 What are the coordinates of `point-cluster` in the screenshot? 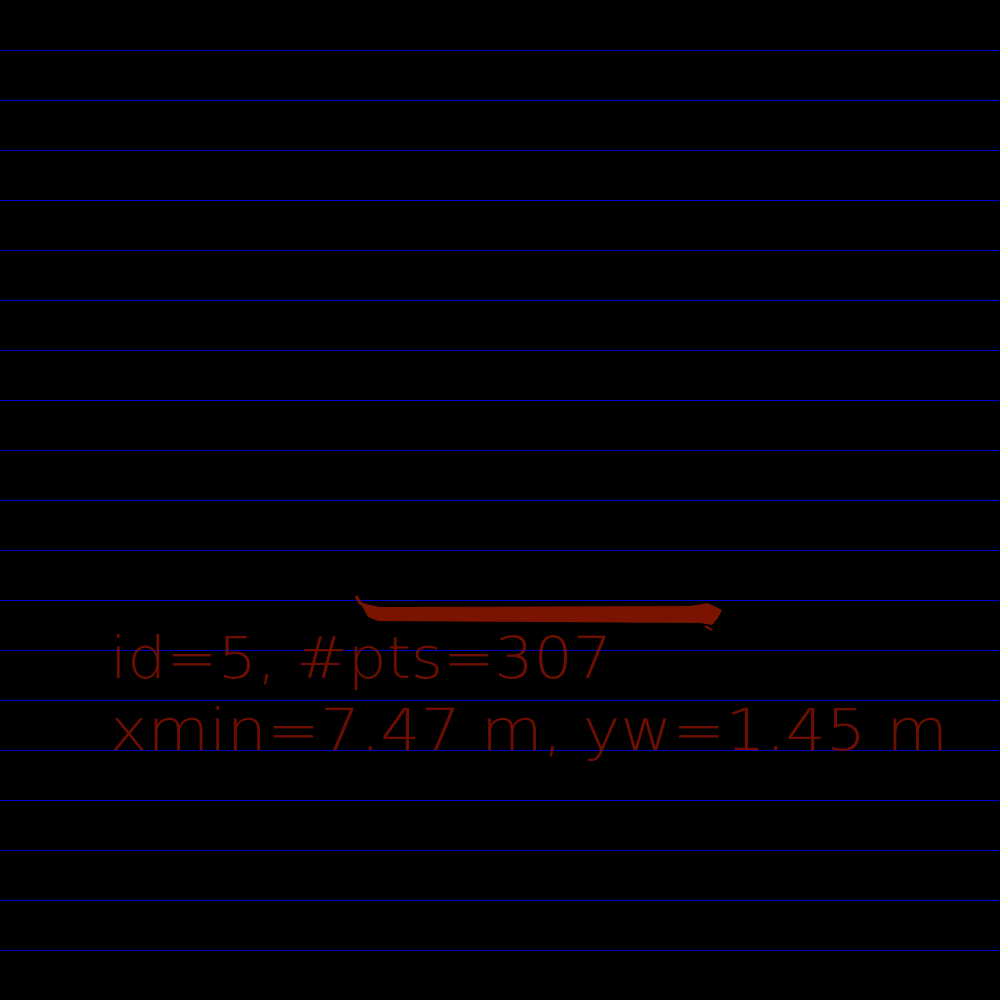 It's located at (538, 613).